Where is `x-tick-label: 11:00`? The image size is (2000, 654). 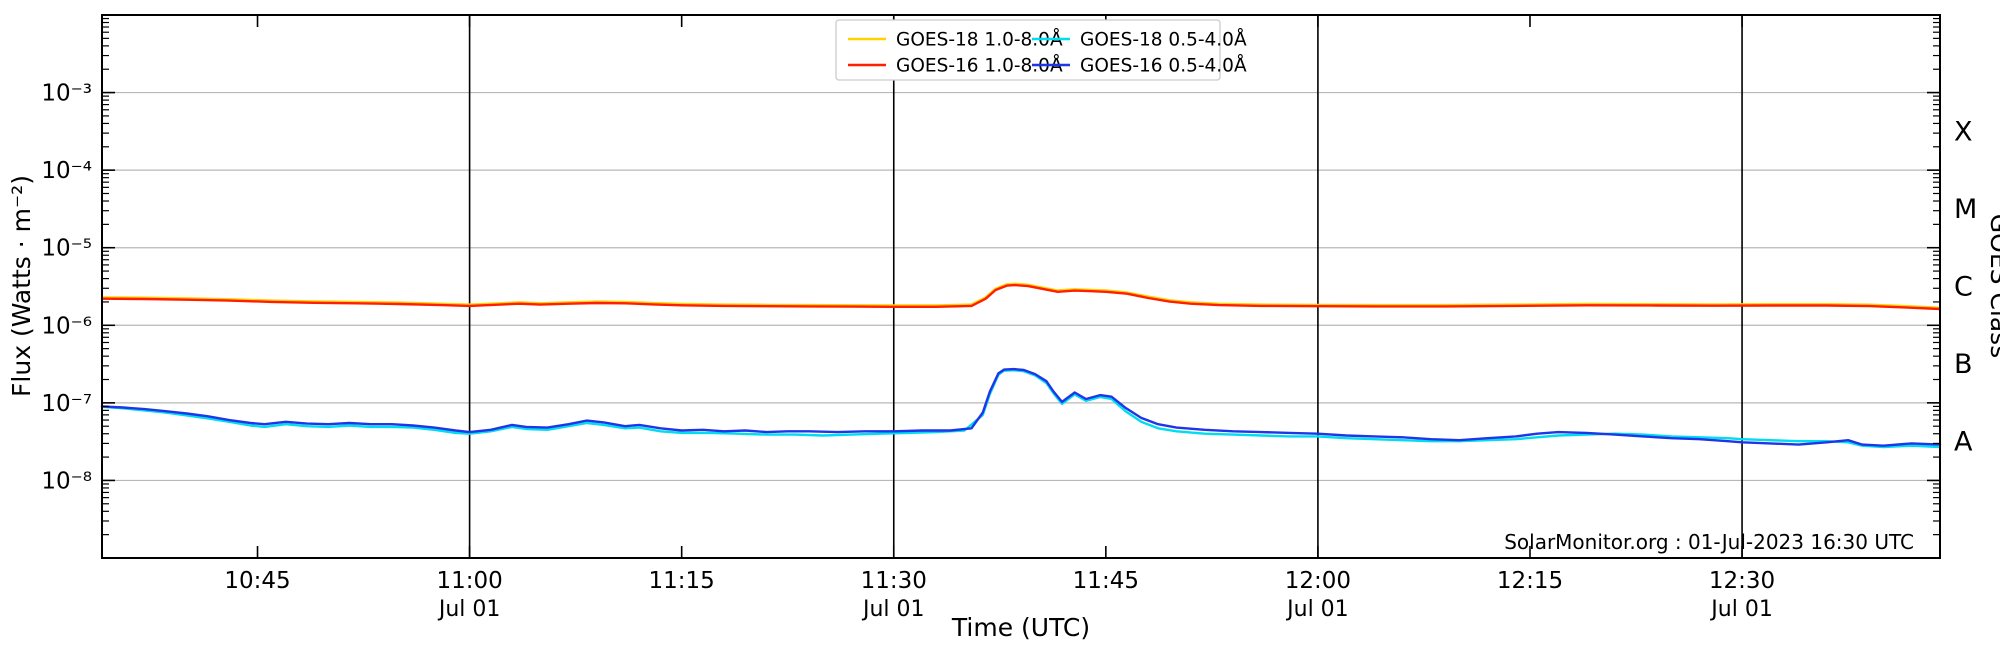 x-tick-label: 11:00 is located at coordinates (469, 581).